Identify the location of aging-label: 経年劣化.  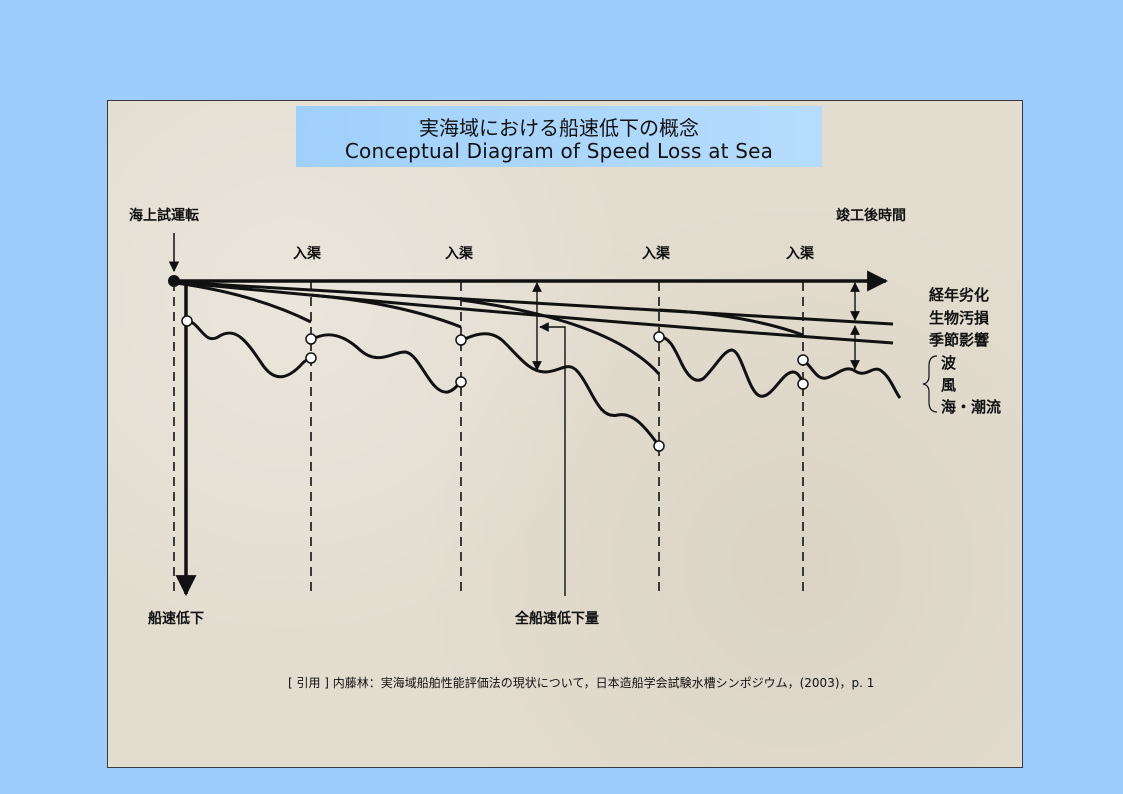
(959, 295).